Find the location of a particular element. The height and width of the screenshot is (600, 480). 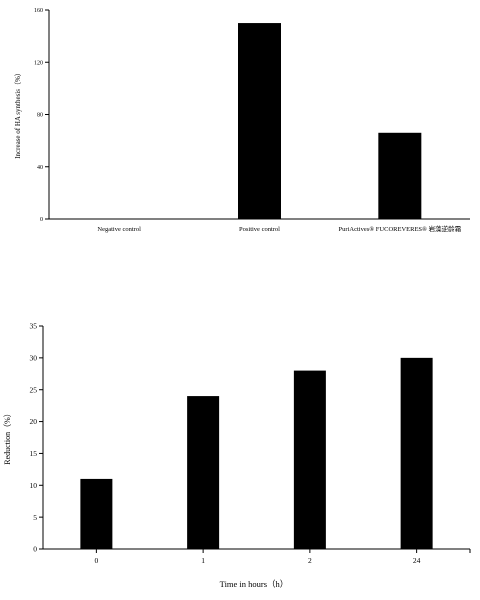

chart-2-y-tick-label: 25 is located at coordinates (34, 389).